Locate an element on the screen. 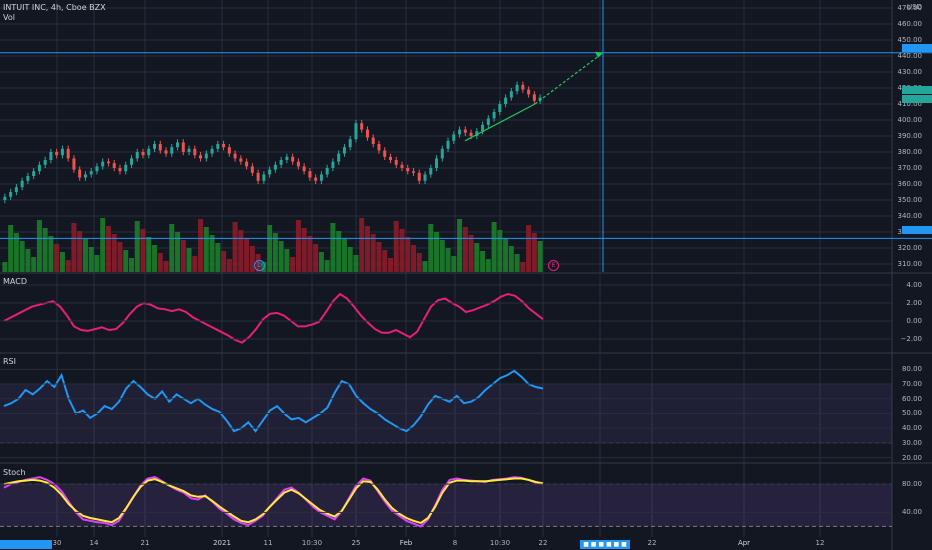 The height and width of the screenshot is (550, 932). indicator-tick-label: 2.00 is located at coordinates (914, 303).